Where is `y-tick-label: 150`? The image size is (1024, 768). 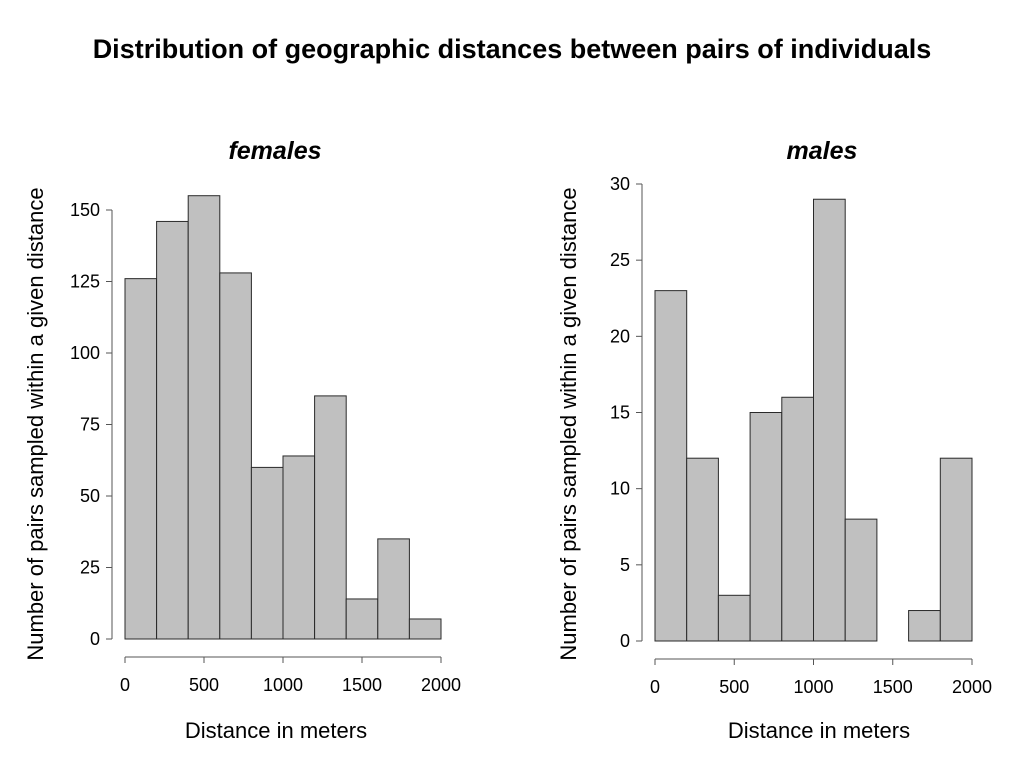 y-tick-label: 150 is located at coordinates (85, 210).